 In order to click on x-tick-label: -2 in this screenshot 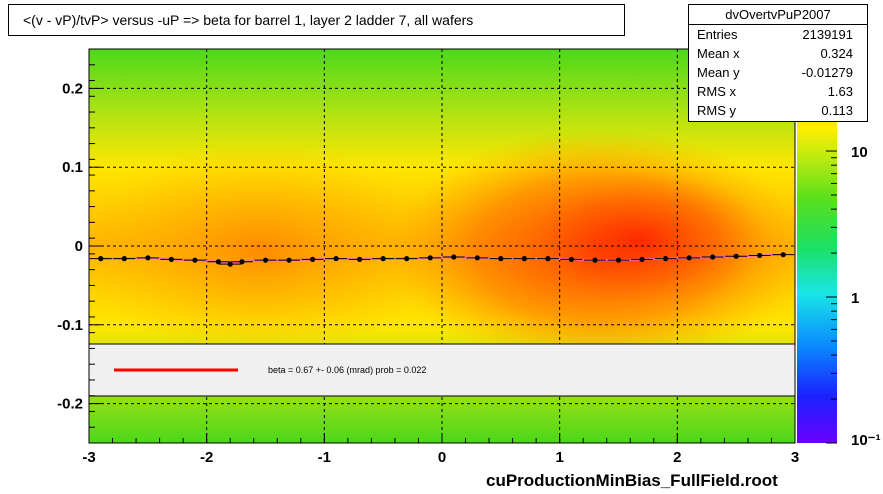, I will do `click(206, 457)`.